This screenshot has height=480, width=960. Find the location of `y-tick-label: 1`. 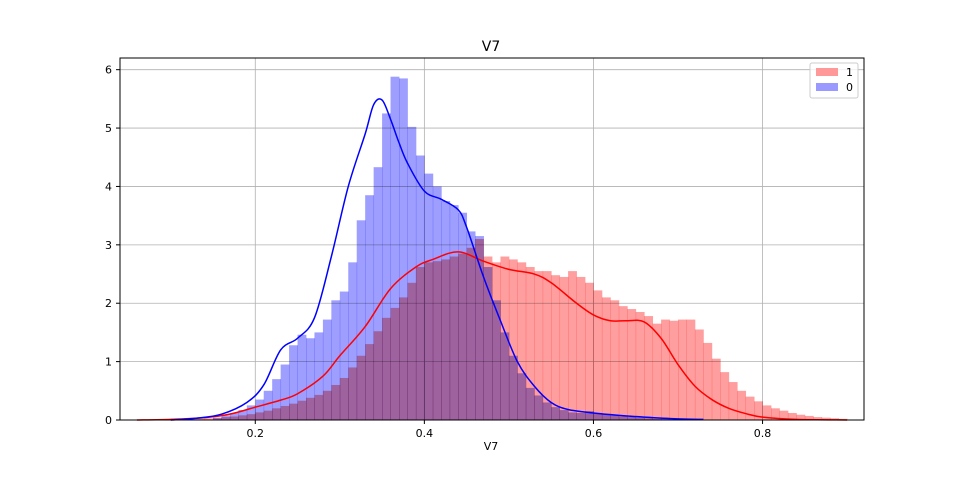

y-tick-label: 1 is located at coordinates (108, 362).